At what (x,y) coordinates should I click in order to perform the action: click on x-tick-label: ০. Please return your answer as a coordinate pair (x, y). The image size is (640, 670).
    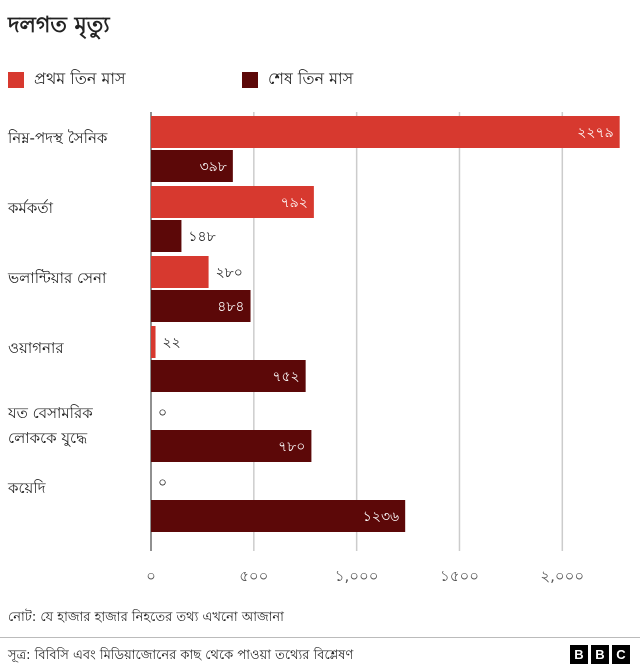
    Looking at the image, I should click on (151, 576).